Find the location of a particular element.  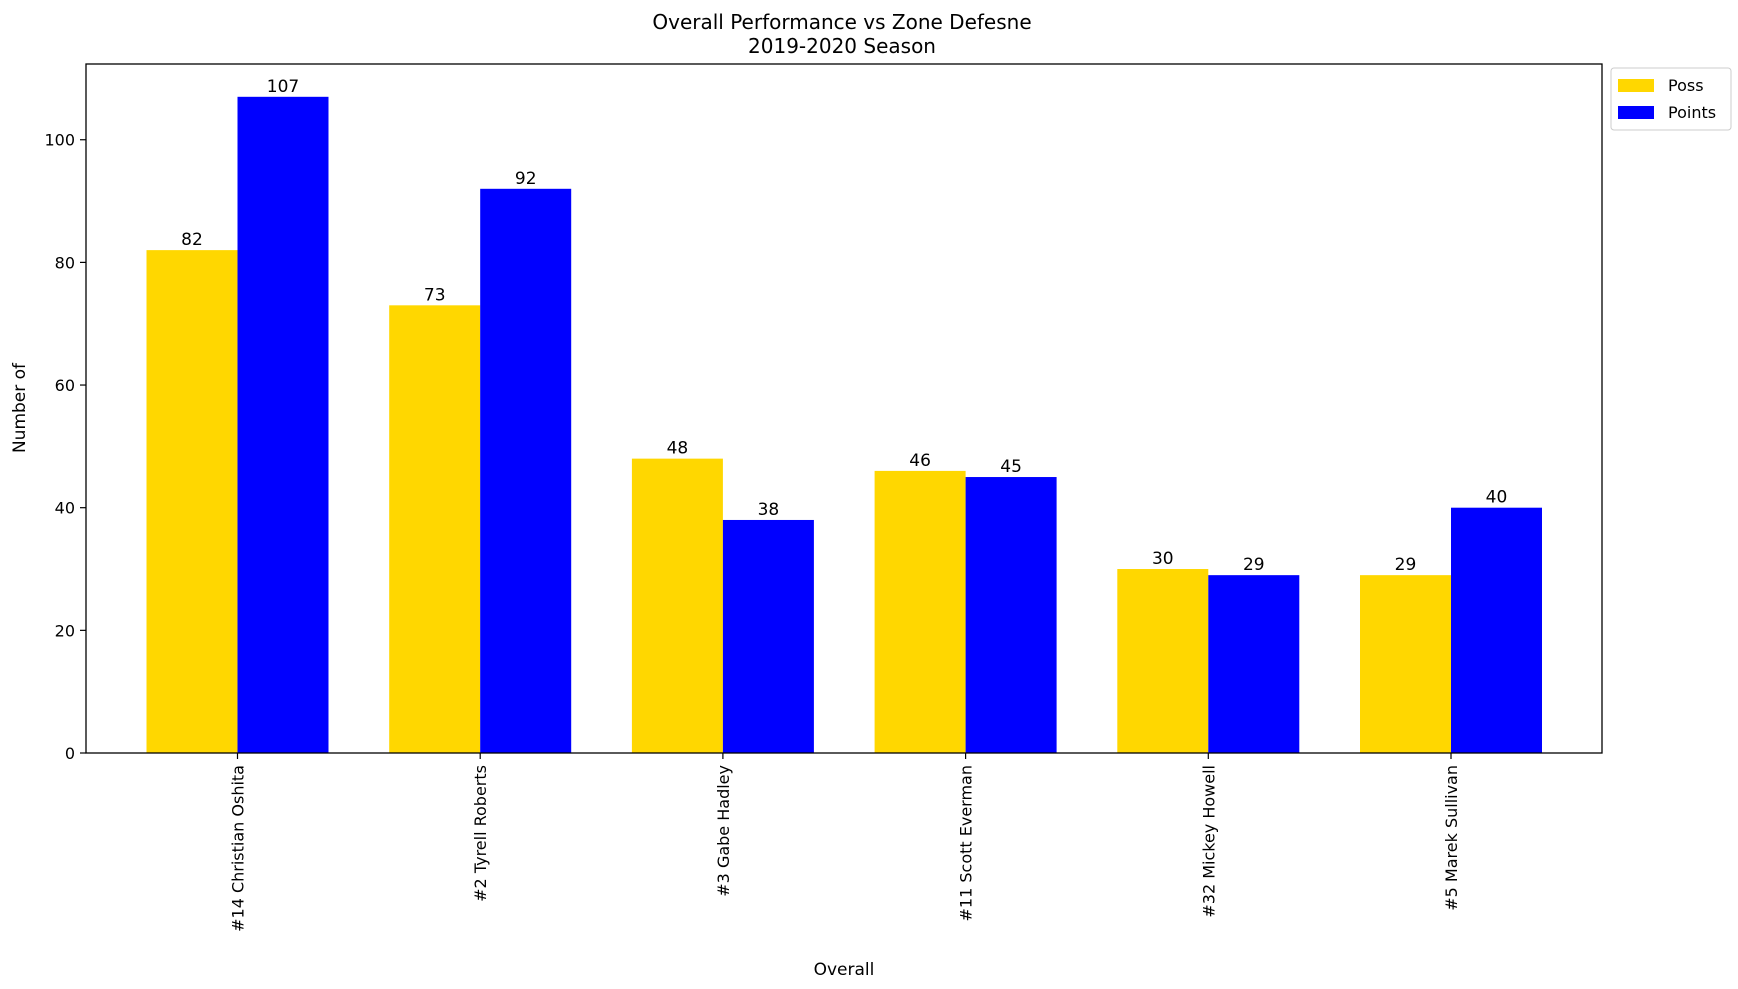

data-label-points-2: 38 is located at coordinates (769, 510).